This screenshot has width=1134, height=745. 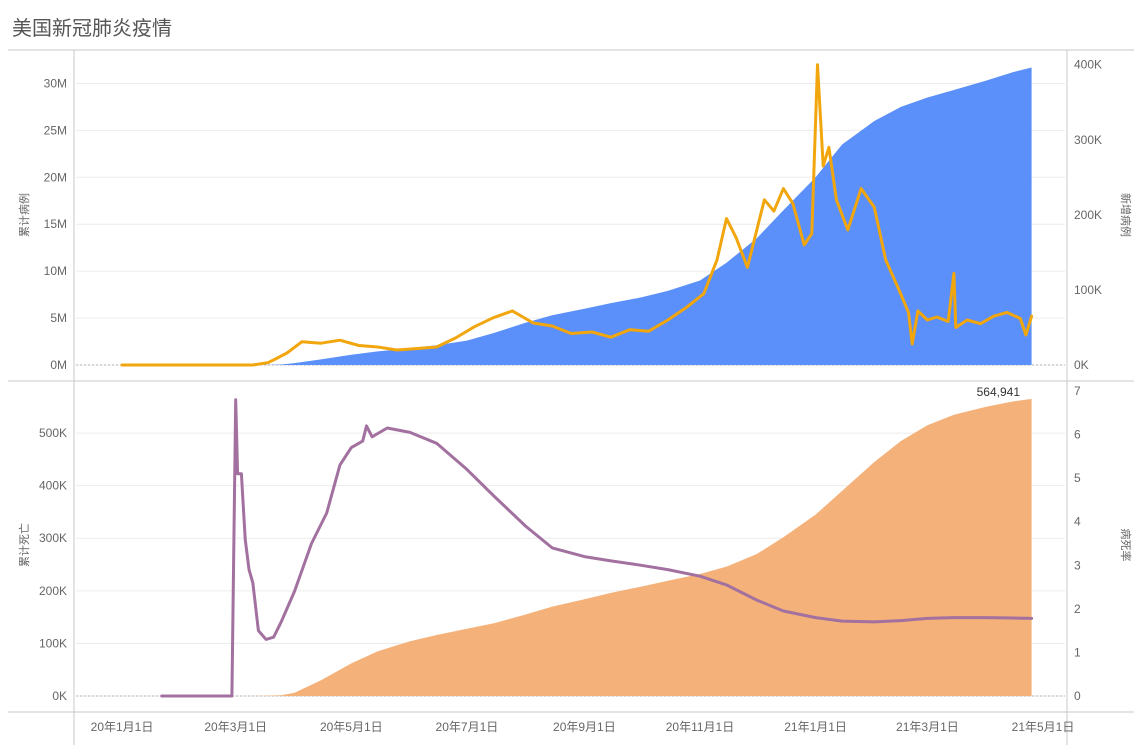 What do you see at coordinates (467, 727) in the screenshot?
I see `x-tick-label: 20年7月1日` at bounding box center [467, 727].